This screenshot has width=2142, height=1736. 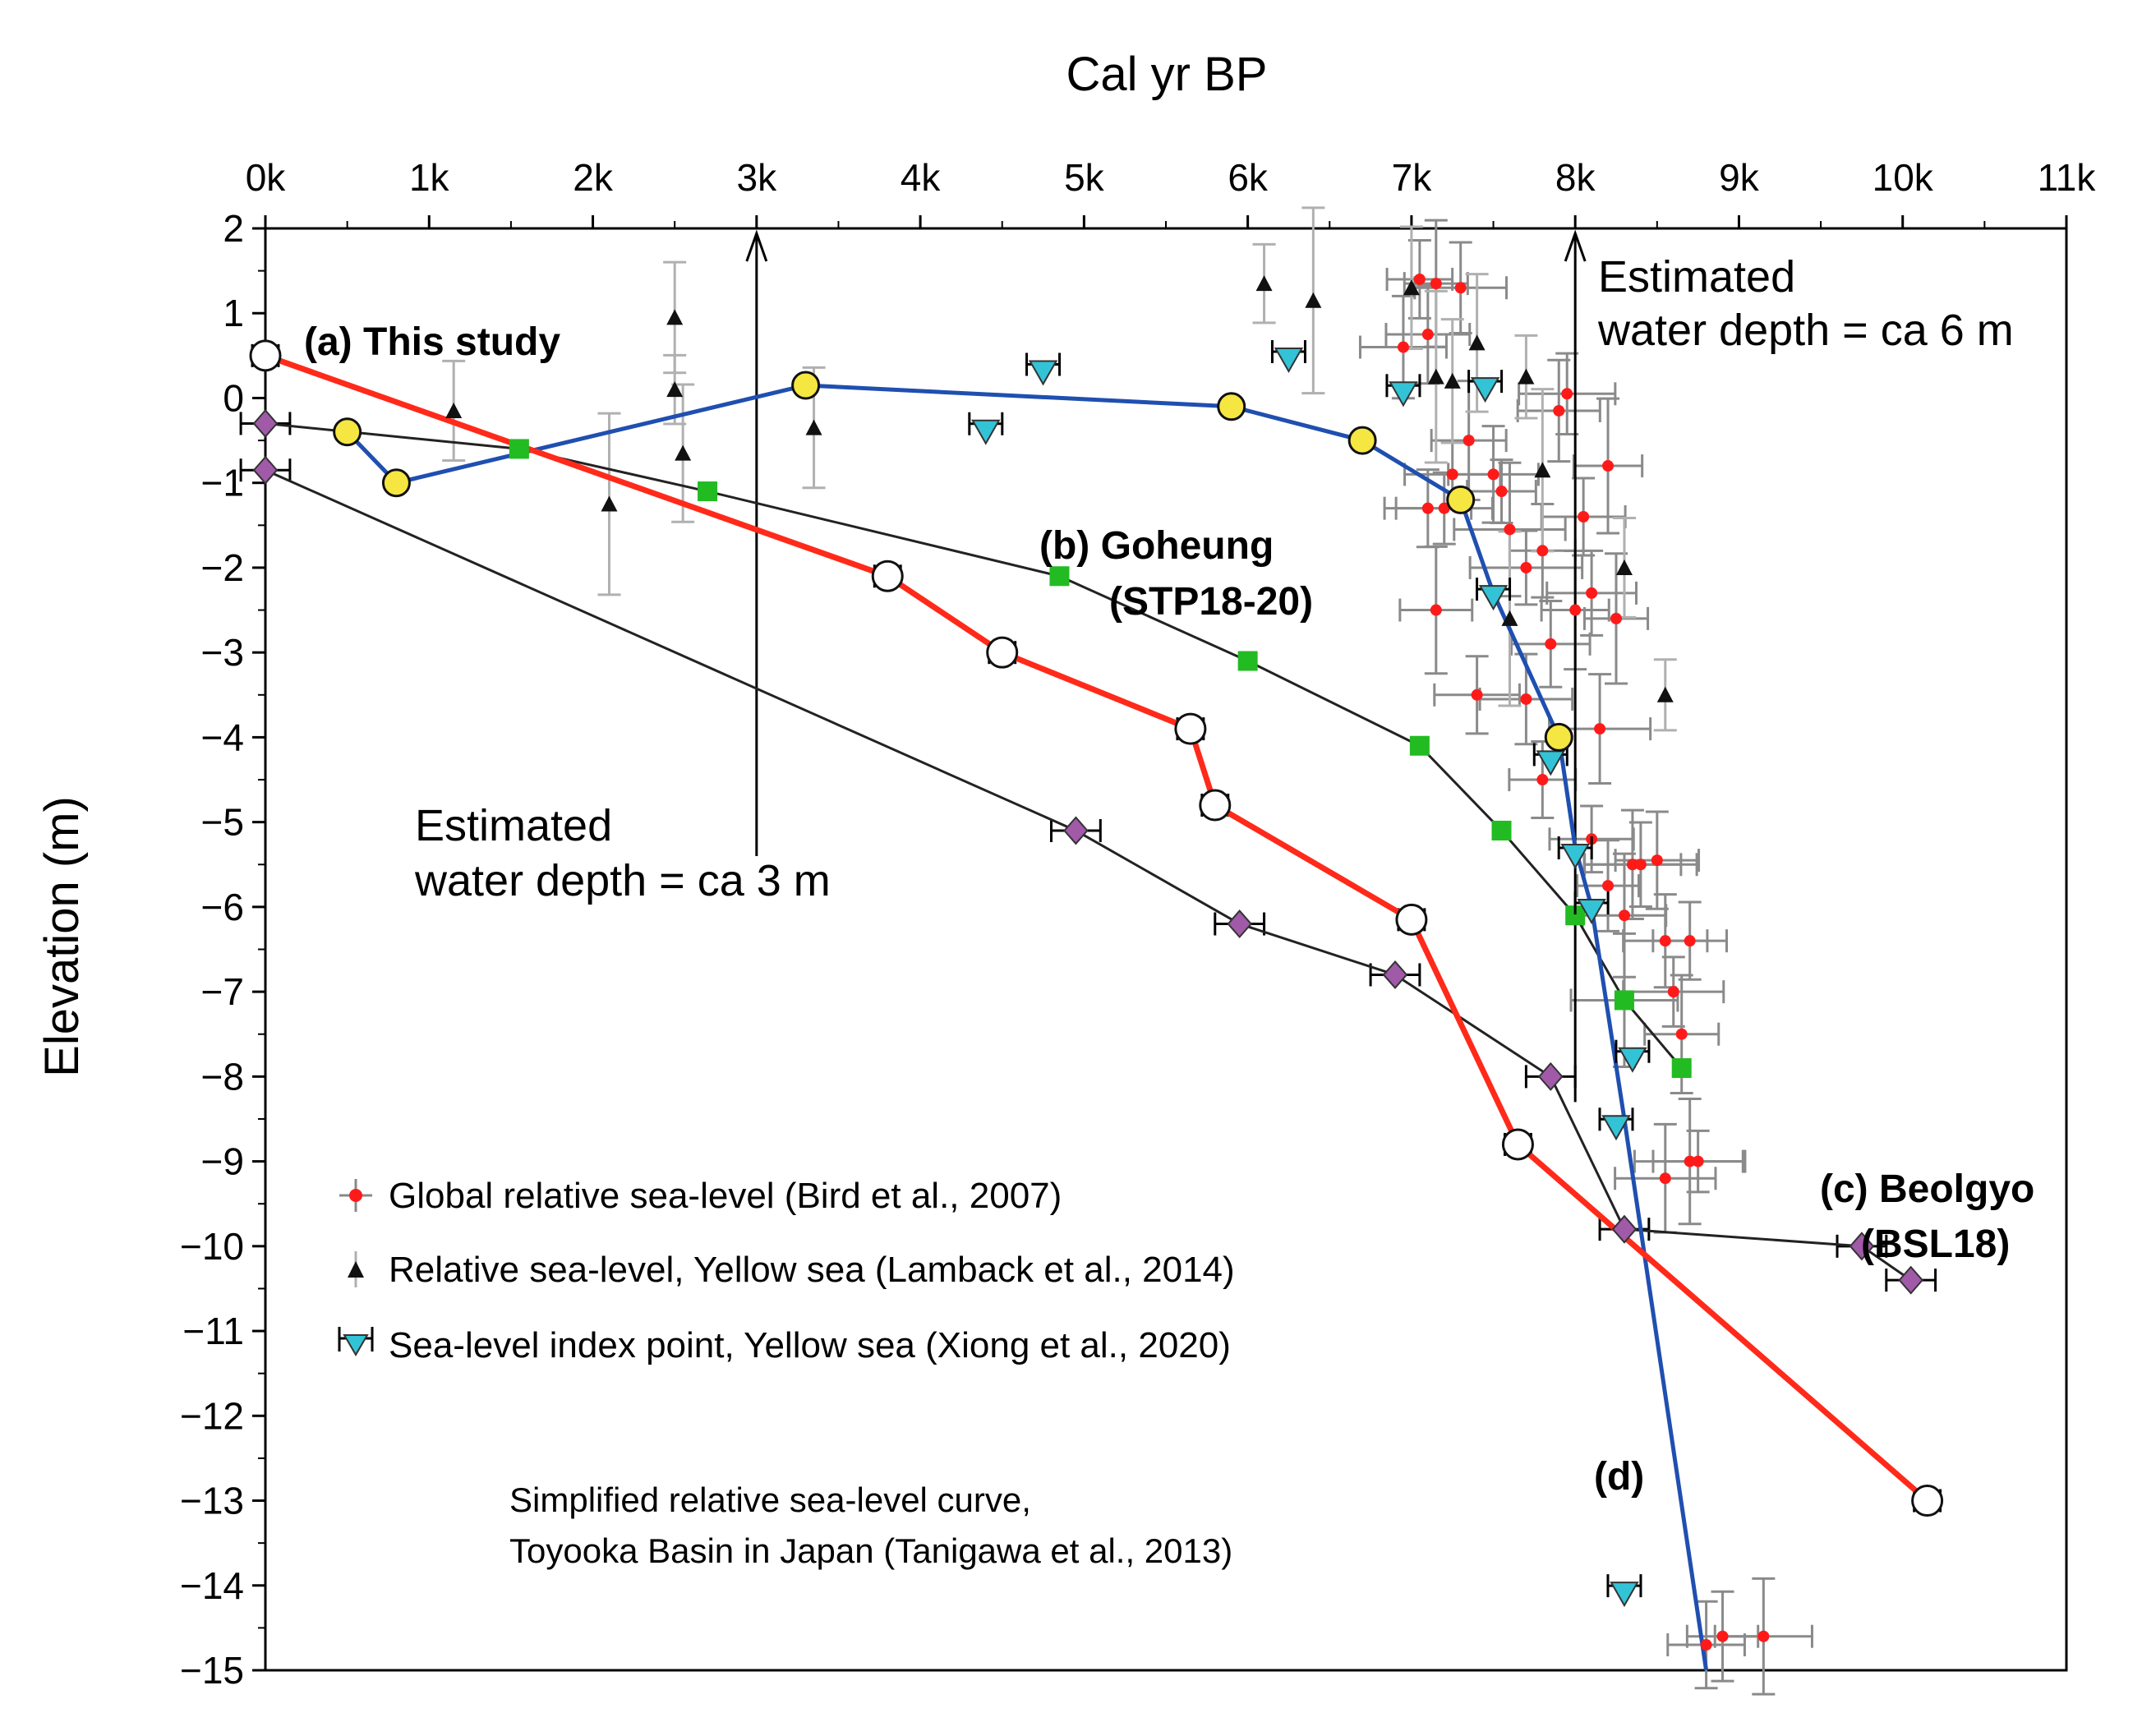 What do you see at coordinates (1935, 1244) in the screenshot?
I see `label-beolgyo-core: (BSL18)` at bounding box center [1935, 1244].